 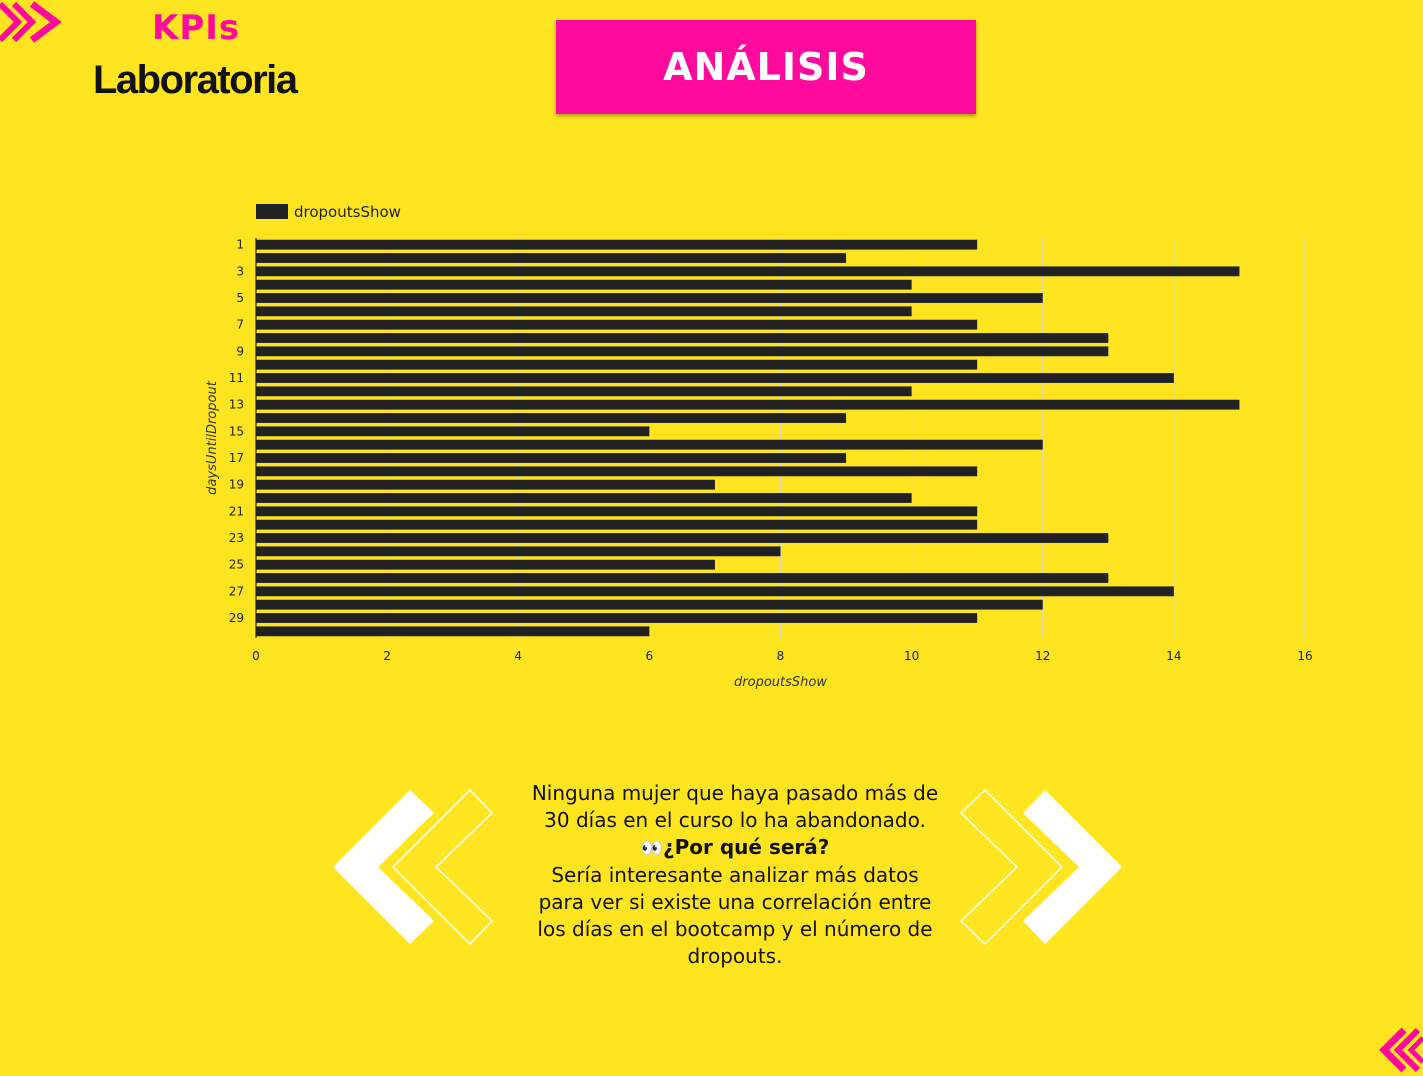 I want to click on x-tick-label: 8, so click(x=781, y=656).